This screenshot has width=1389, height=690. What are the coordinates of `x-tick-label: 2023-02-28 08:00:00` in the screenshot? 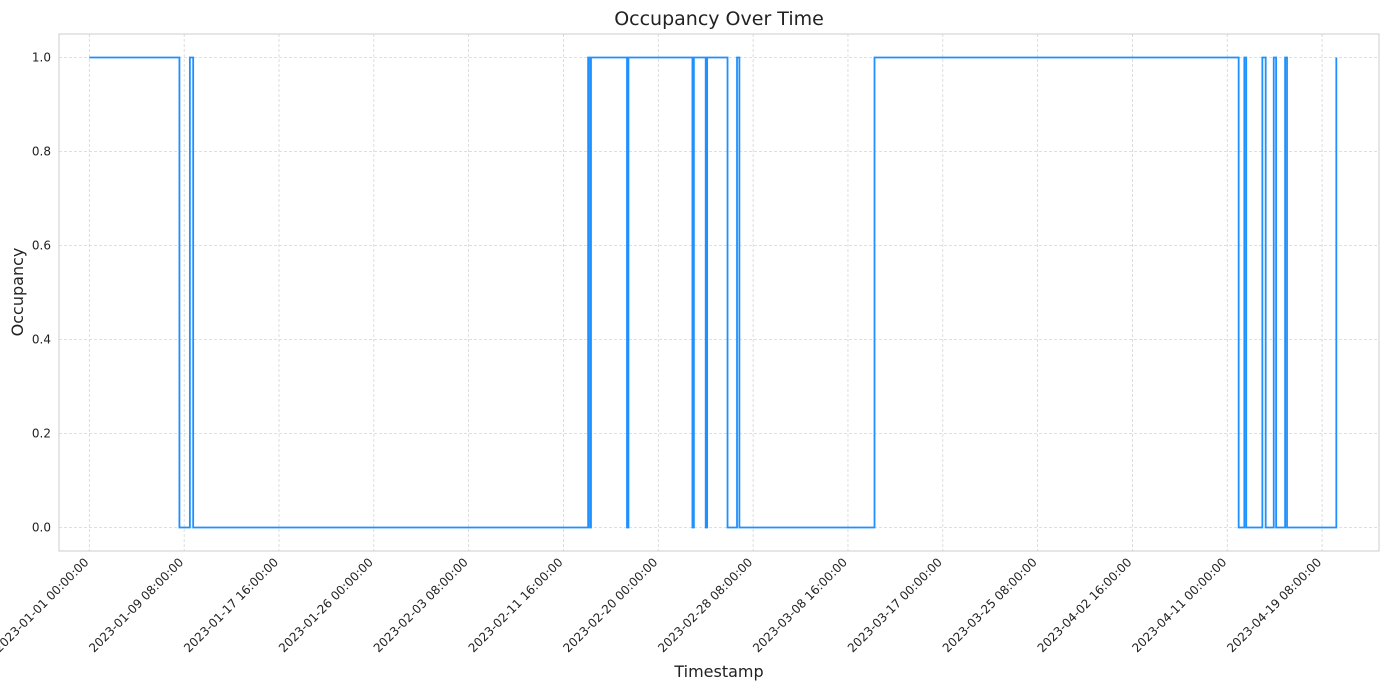 It's located at (705, 605).